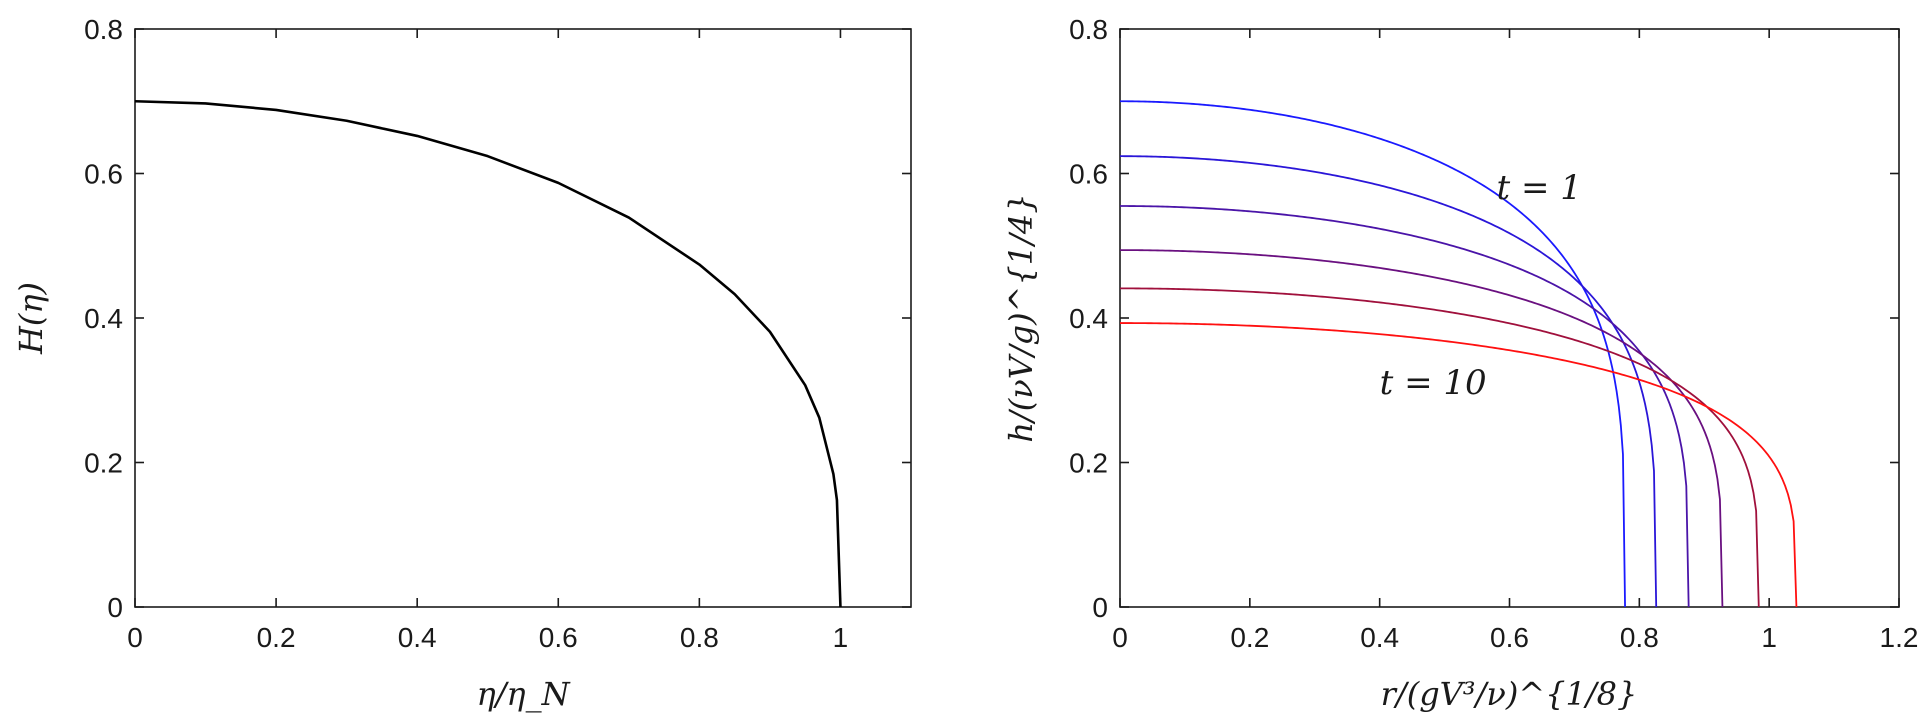 This screenshot has height=728, width=1930. What do you see at coordinates (103, 174) in the screenshot?
I see `left-y-tick-label: 0.6` at bounding box center [103, 174].